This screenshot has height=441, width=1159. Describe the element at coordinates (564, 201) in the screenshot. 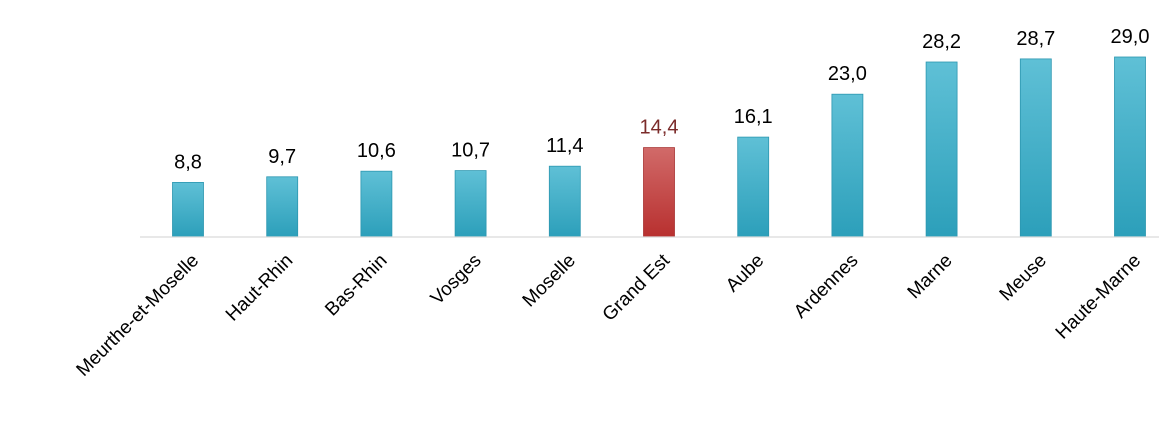

I see `bar-moselle` at that location.